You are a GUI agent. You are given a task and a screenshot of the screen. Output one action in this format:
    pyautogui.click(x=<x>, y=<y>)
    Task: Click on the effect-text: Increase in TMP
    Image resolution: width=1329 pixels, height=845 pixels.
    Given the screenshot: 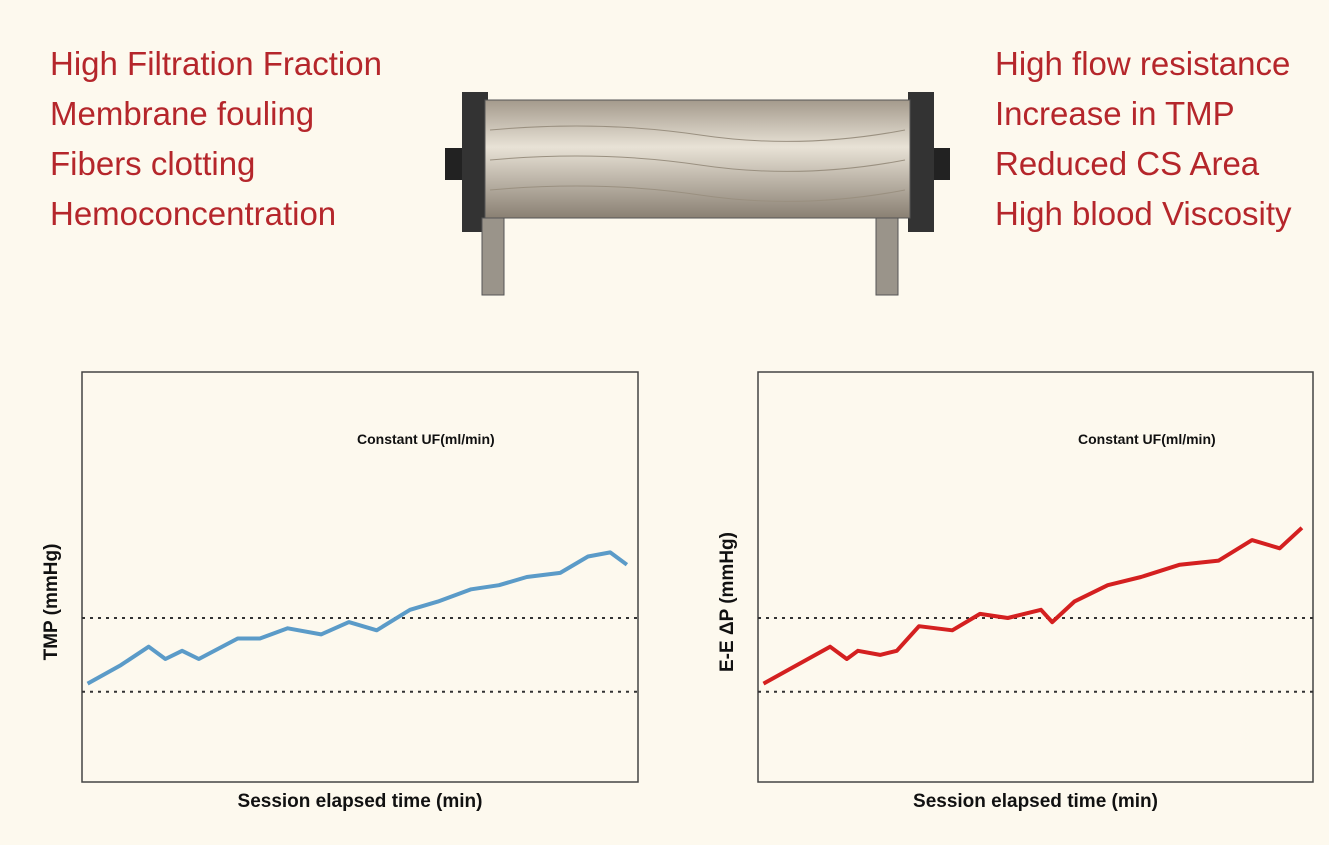 What is the action you would take?
    pyautogui.click(x=1115, y=113)
    